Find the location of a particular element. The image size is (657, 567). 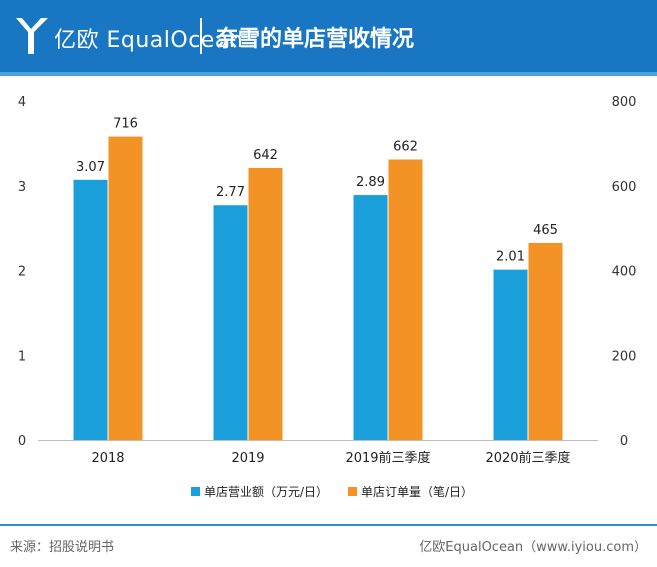

y-right-tick-label: 600 is located at coordinates (624, 187).